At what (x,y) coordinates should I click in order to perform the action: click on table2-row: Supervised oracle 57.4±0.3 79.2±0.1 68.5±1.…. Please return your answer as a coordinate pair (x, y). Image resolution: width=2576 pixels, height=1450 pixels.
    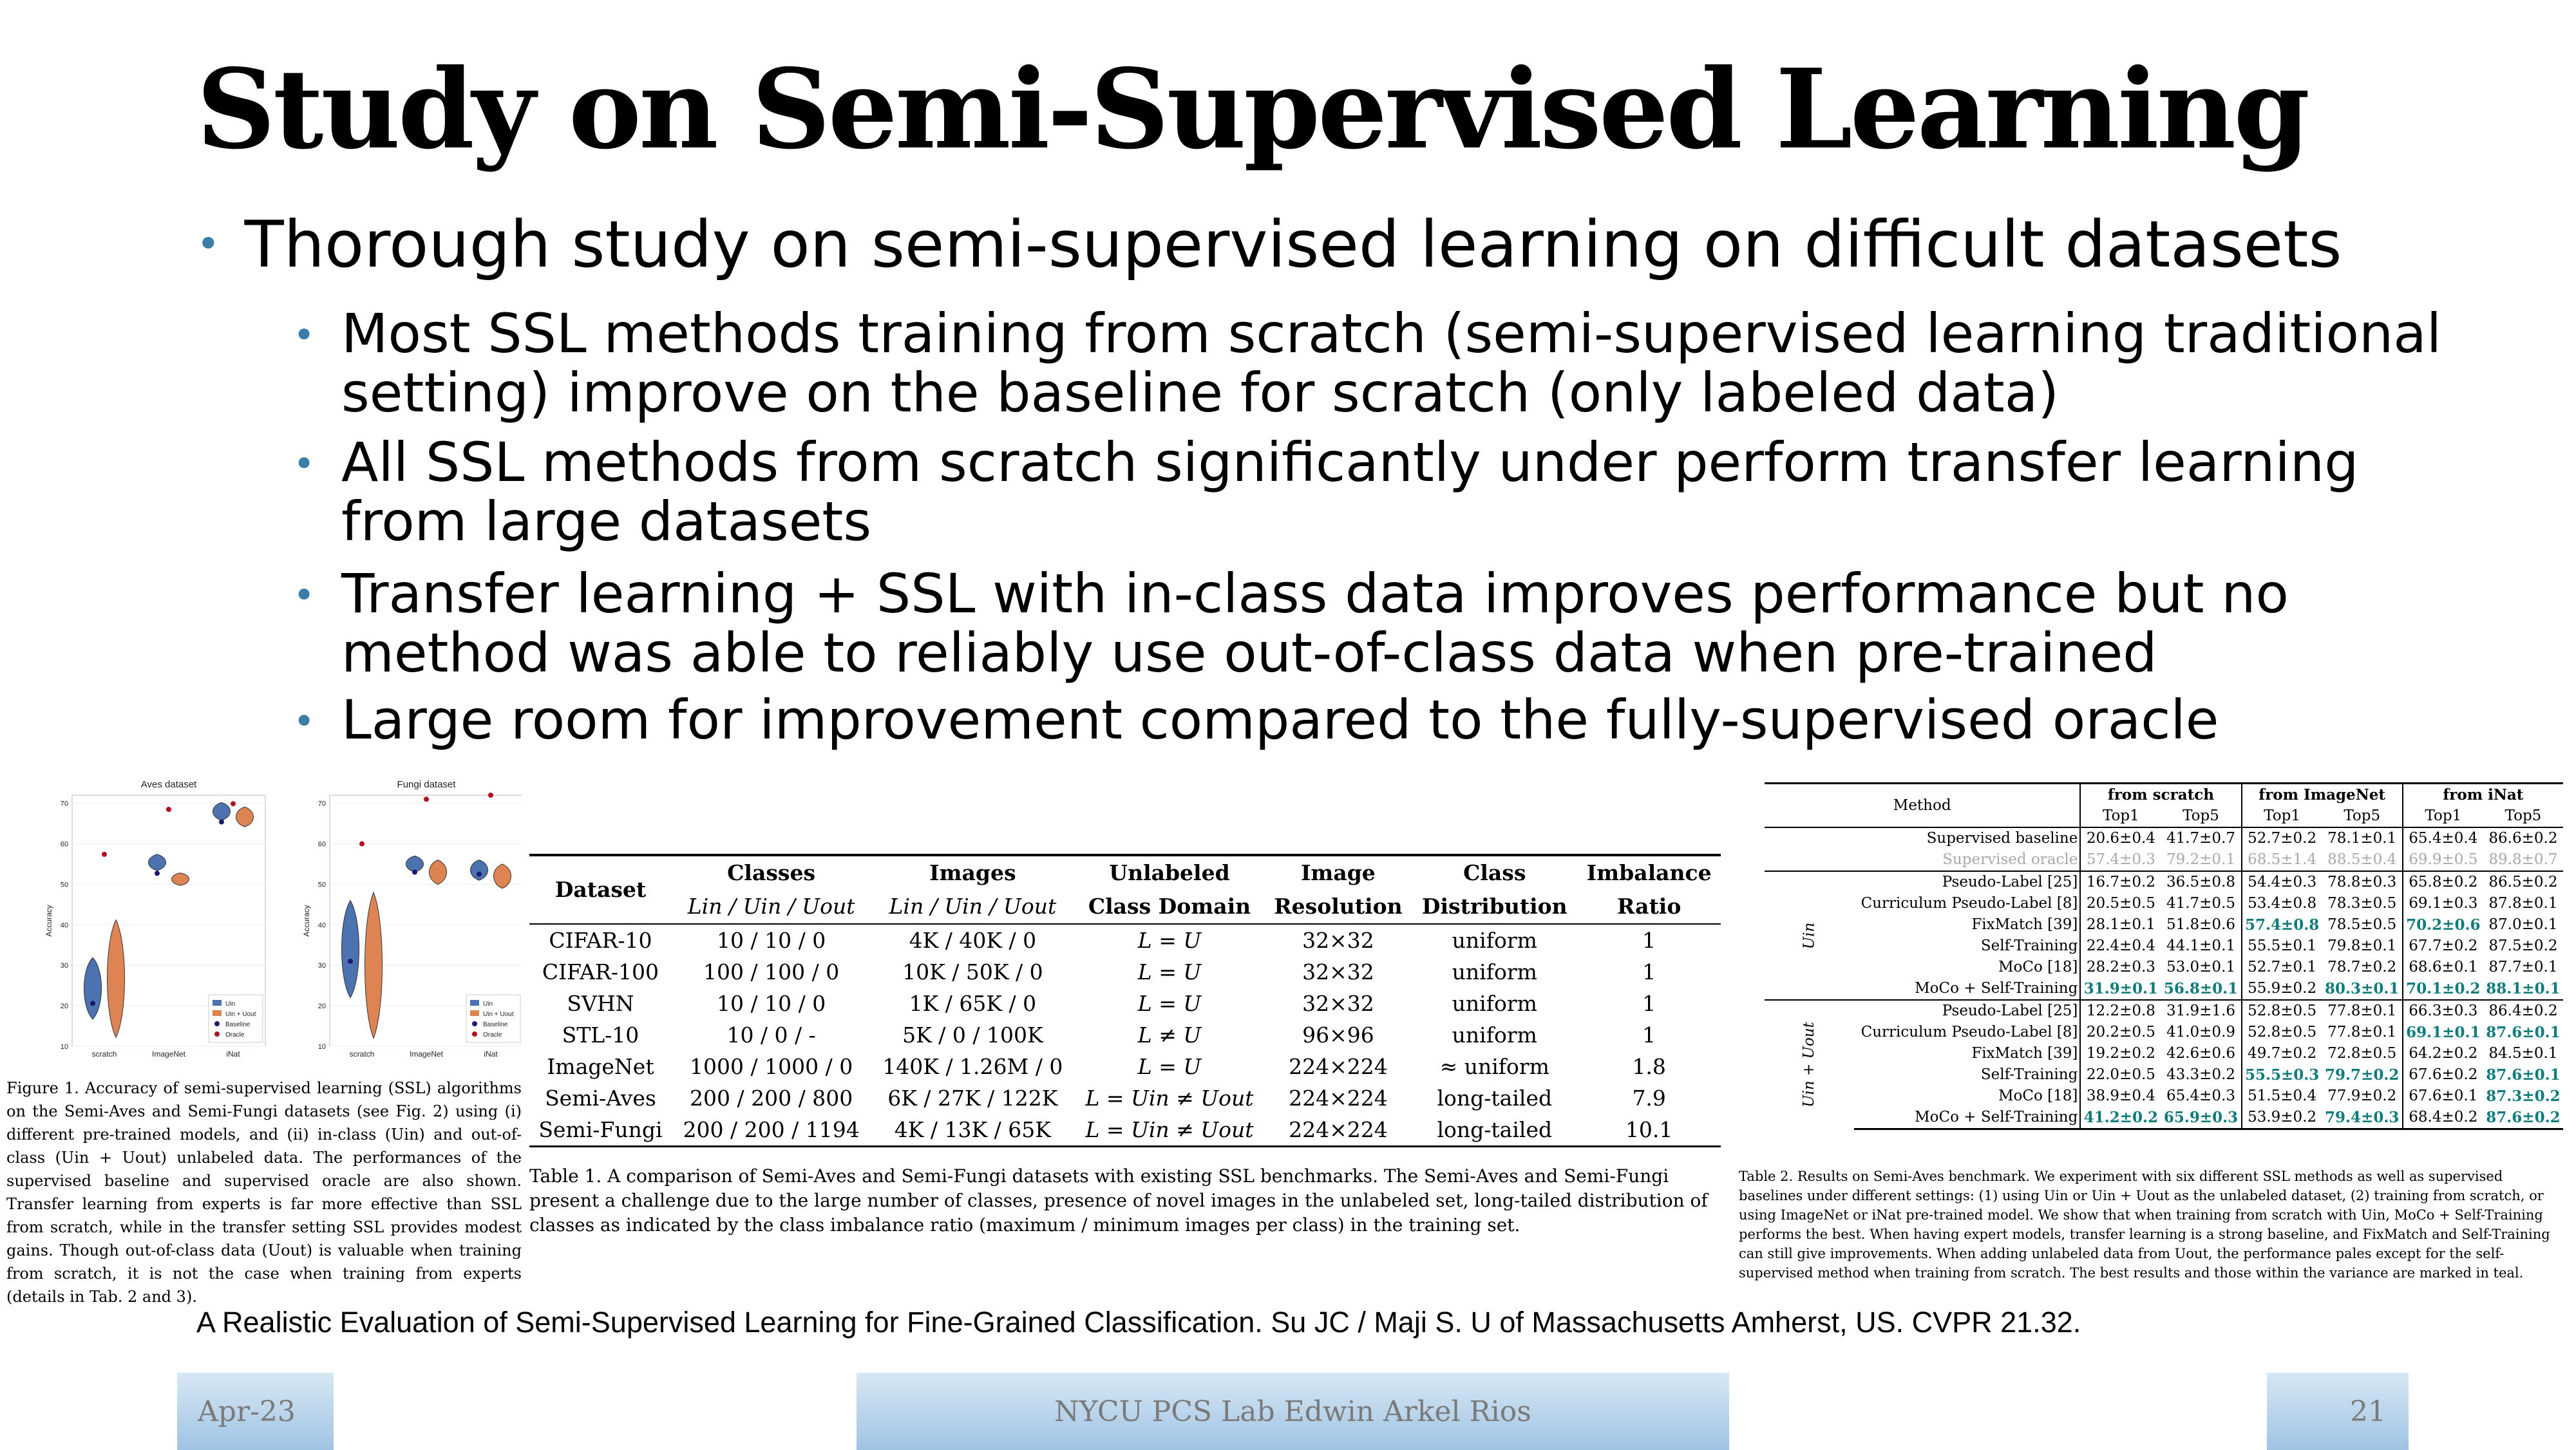
    Looking at the image, I should click on (2164, 860).